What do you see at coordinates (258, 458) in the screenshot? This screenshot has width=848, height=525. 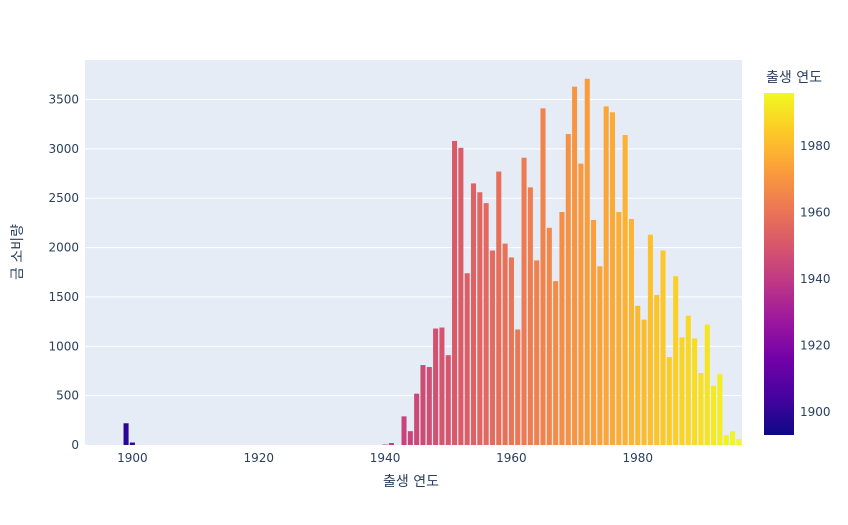 I see `x-tick-label: 1920` at bounding box center [258, 458].